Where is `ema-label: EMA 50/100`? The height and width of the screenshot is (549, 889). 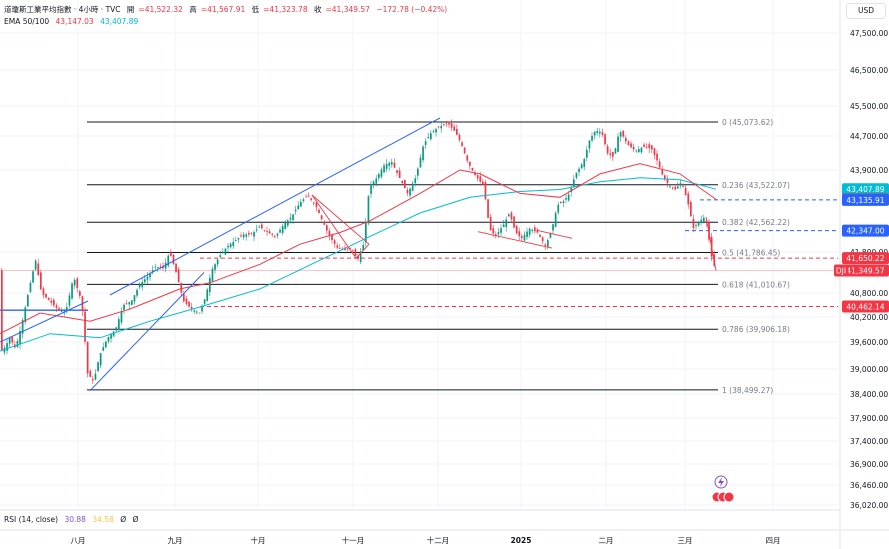
ema-label: EMA 50/100 is located at coordinates (27, 21).